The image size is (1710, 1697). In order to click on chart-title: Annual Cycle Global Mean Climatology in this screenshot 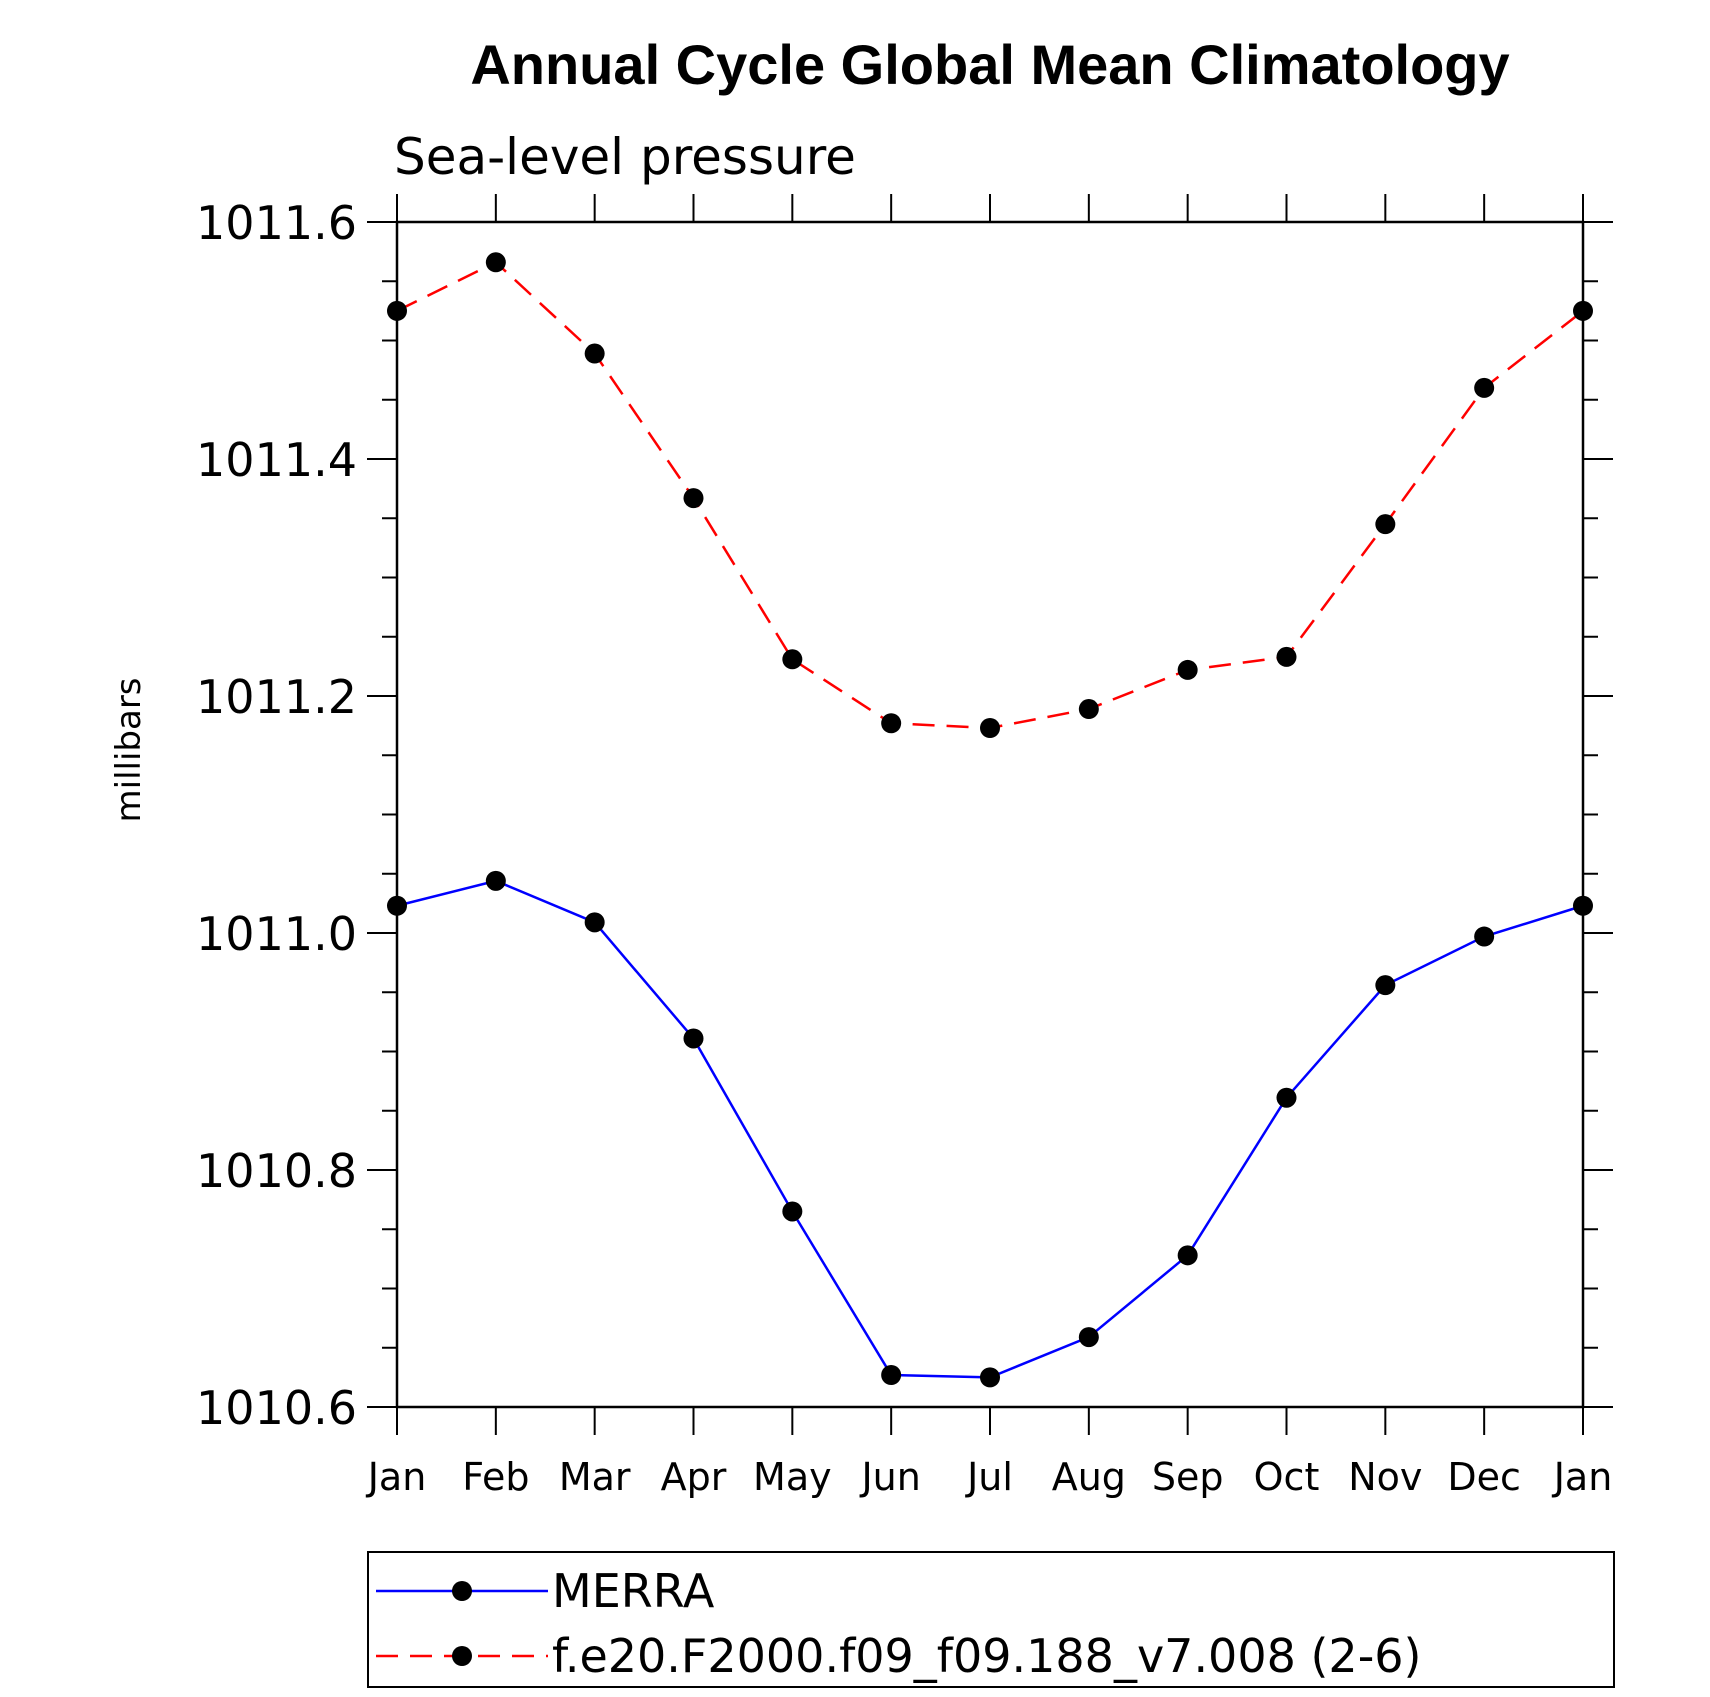, I will do `click(989, 64)`.